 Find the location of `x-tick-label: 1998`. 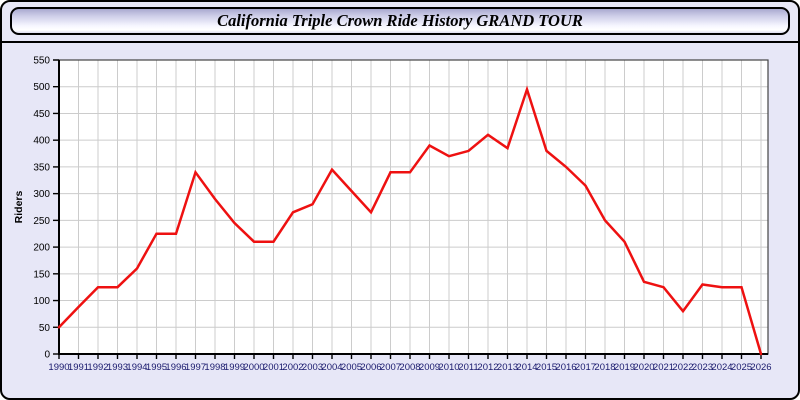

x-tick-label: 1998 is located at coordinates (214, 367).